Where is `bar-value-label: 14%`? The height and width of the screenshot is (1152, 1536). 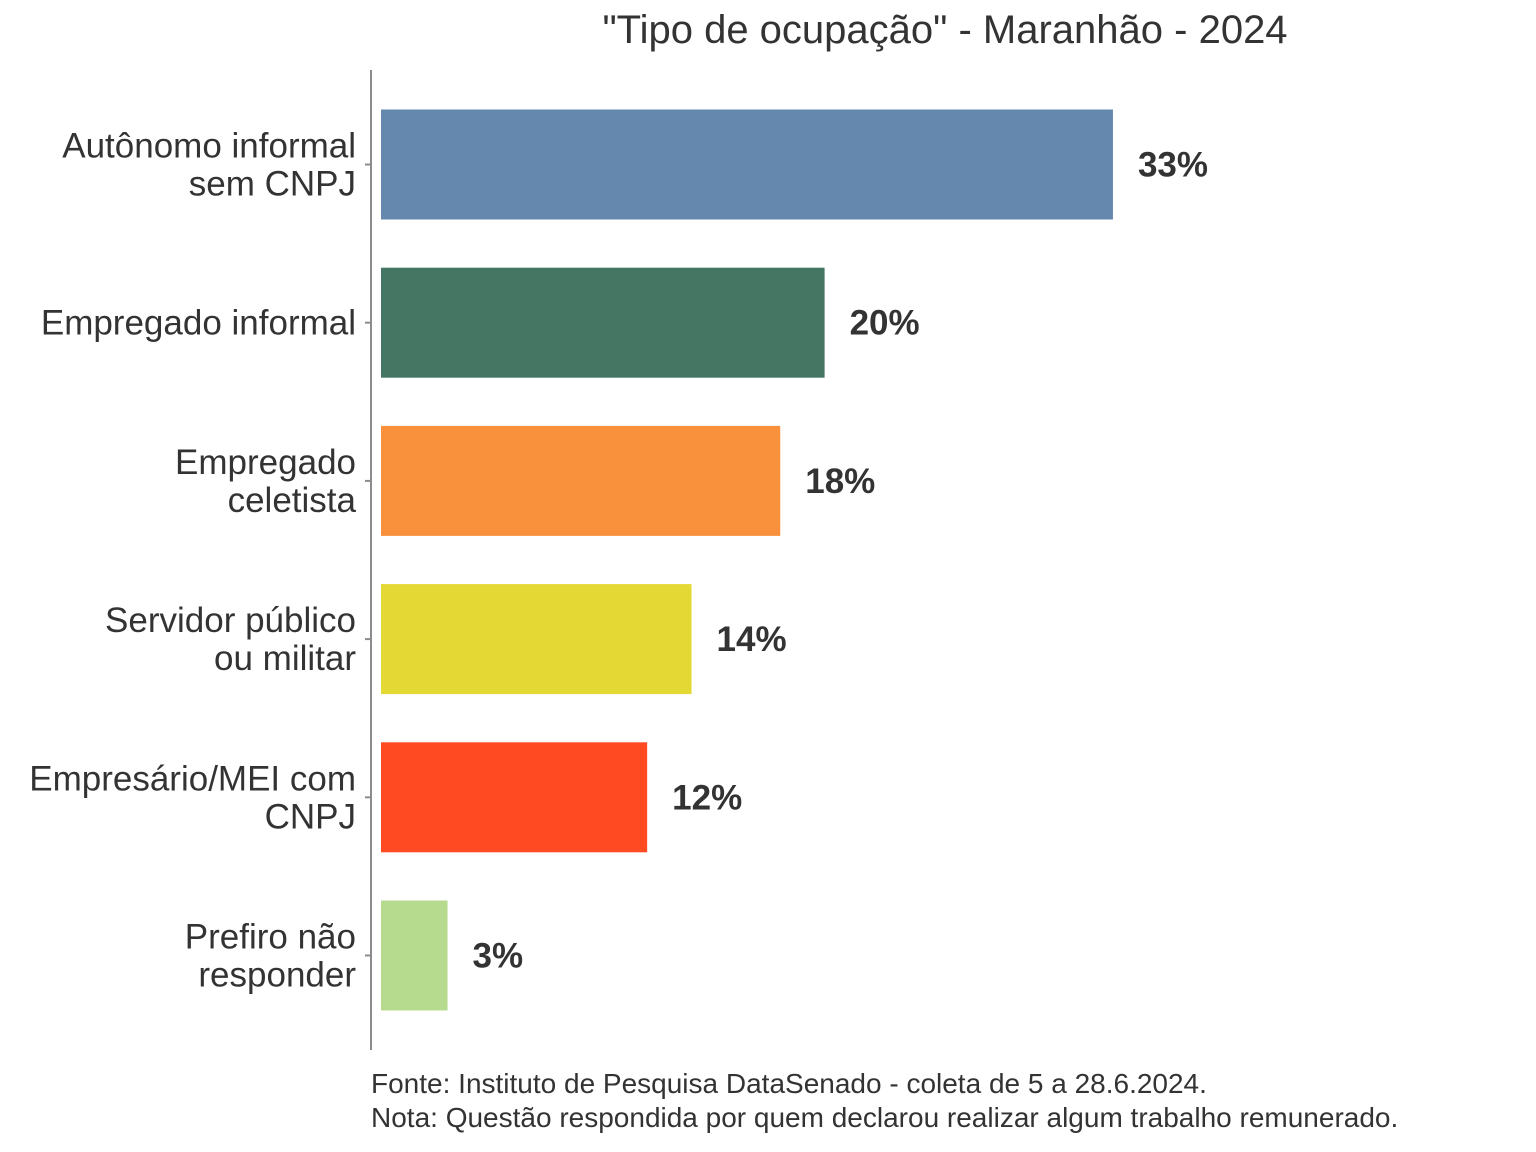 bar-value-label: 14% is located at coordinates (752, 639).